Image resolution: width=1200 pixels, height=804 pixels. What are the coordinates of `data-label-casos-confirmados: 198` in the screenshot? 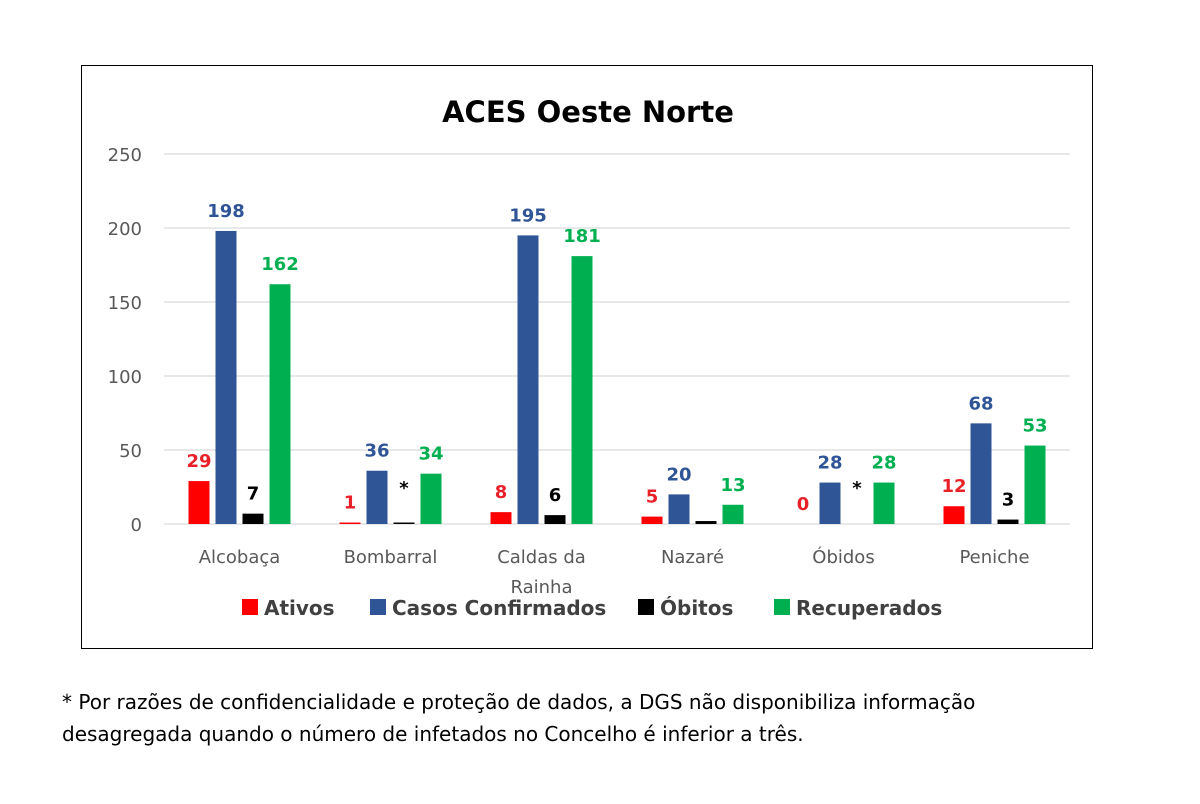 It's located at (226, 211).